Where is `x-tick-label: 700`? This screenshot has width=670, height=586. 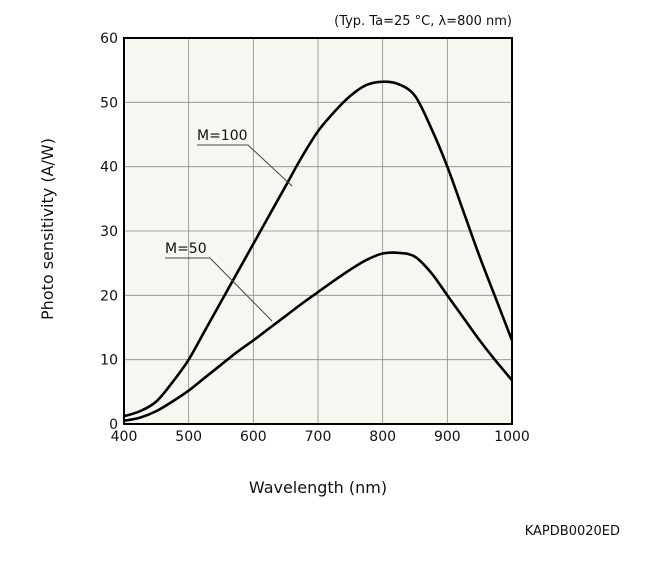
x-tick-label: 700 is located at coordinates (318, 437).